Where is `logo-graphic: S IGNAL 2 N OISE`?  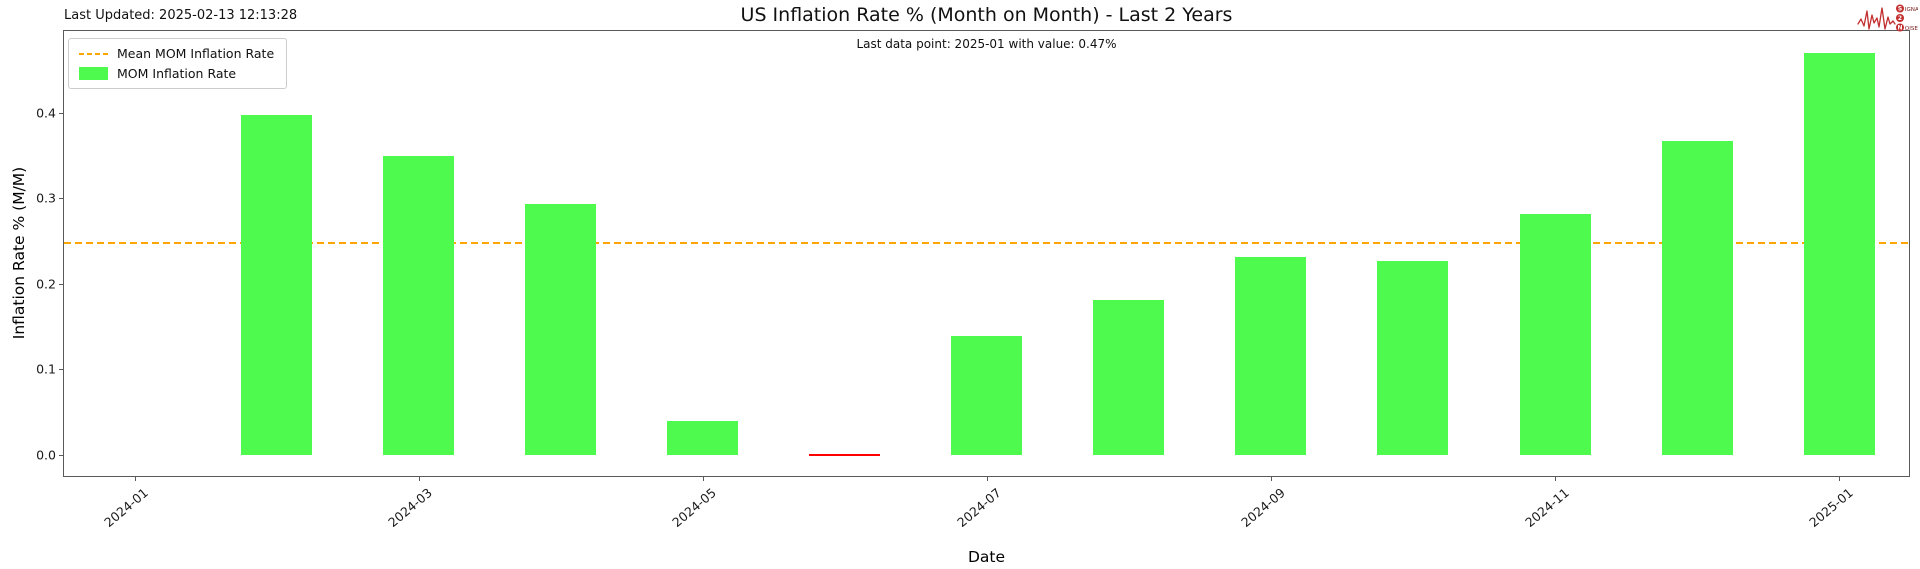 logo-graphic: S IGNAL 2 N OISE is located at coordinates (1888, 18).